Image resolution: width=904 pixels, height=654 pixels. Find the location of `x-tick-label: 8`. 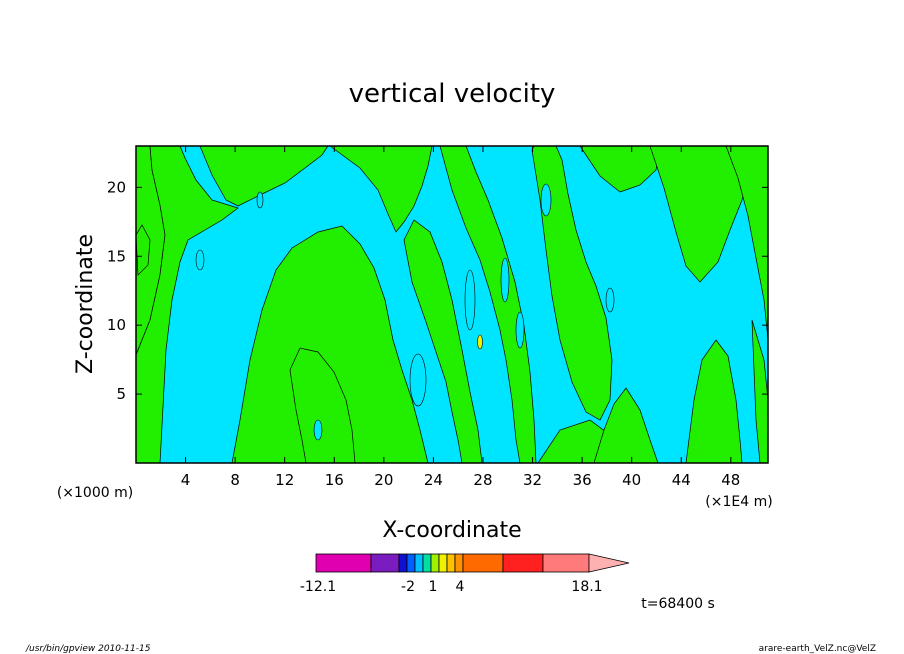

x-tick-label: 8 is located at coordinates (235, 480).